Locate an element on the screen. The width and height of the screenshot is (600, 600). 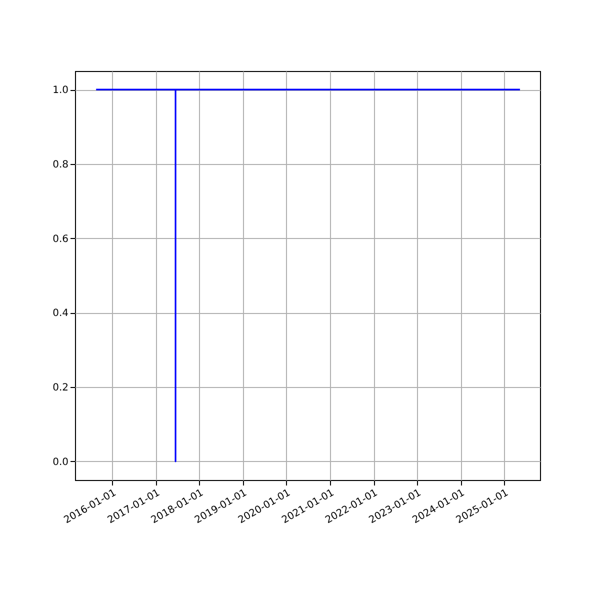
y-tick-label: 0.8 is located at coordinates (60, 164).